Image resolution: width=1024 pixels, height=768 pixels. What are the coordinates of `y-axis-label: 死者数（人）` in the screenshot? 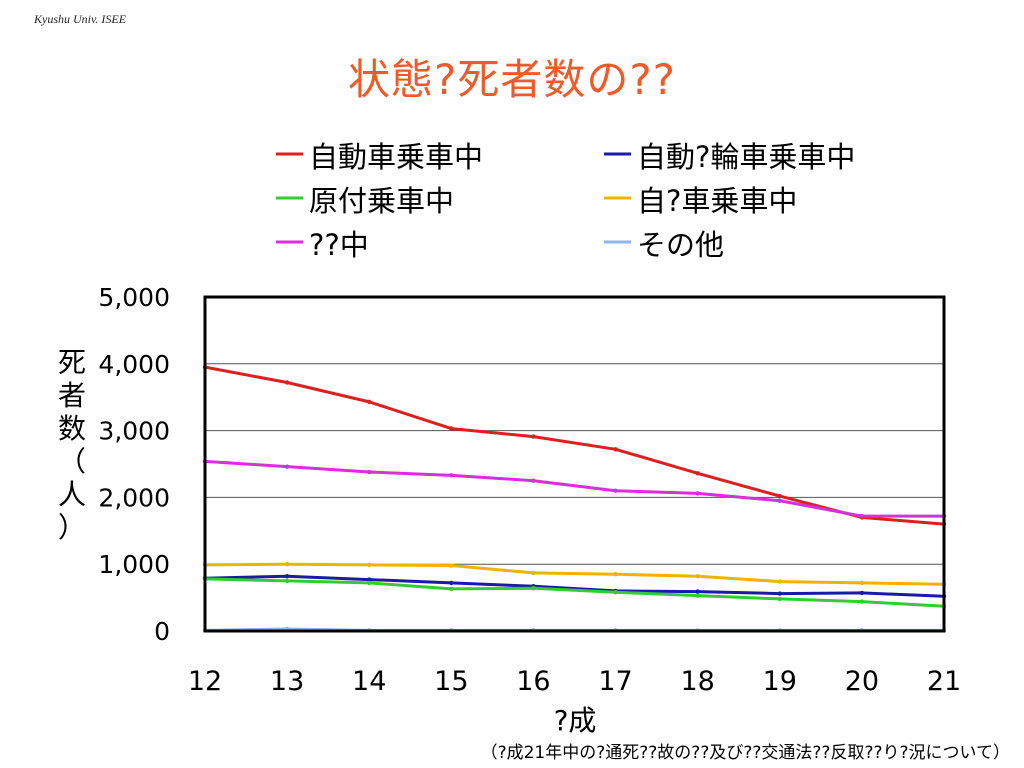 It's located at (72, 445).